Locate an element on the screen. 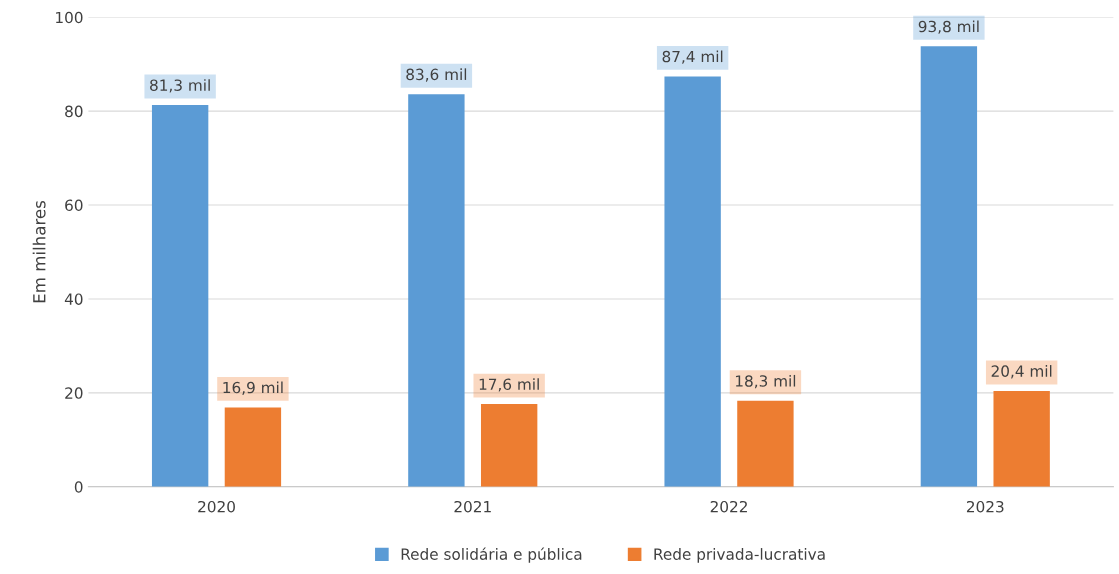 The height and width of the screenshot is (574, 1119). legend-label: Rede solidária e pública is located at coordinates (491, 555).